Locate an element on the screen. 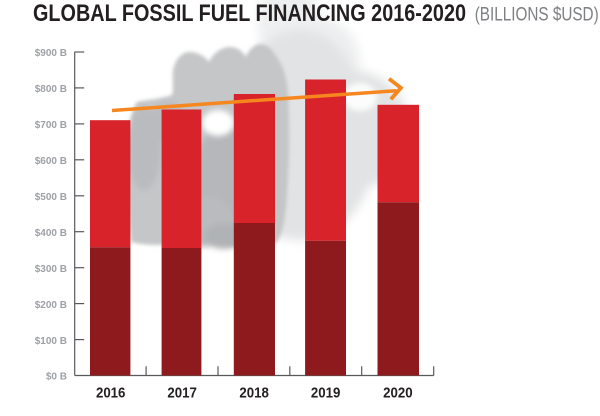 This screenshot has height=416, width=600. svg-text: $300 B is located at coordinates (51, 269).